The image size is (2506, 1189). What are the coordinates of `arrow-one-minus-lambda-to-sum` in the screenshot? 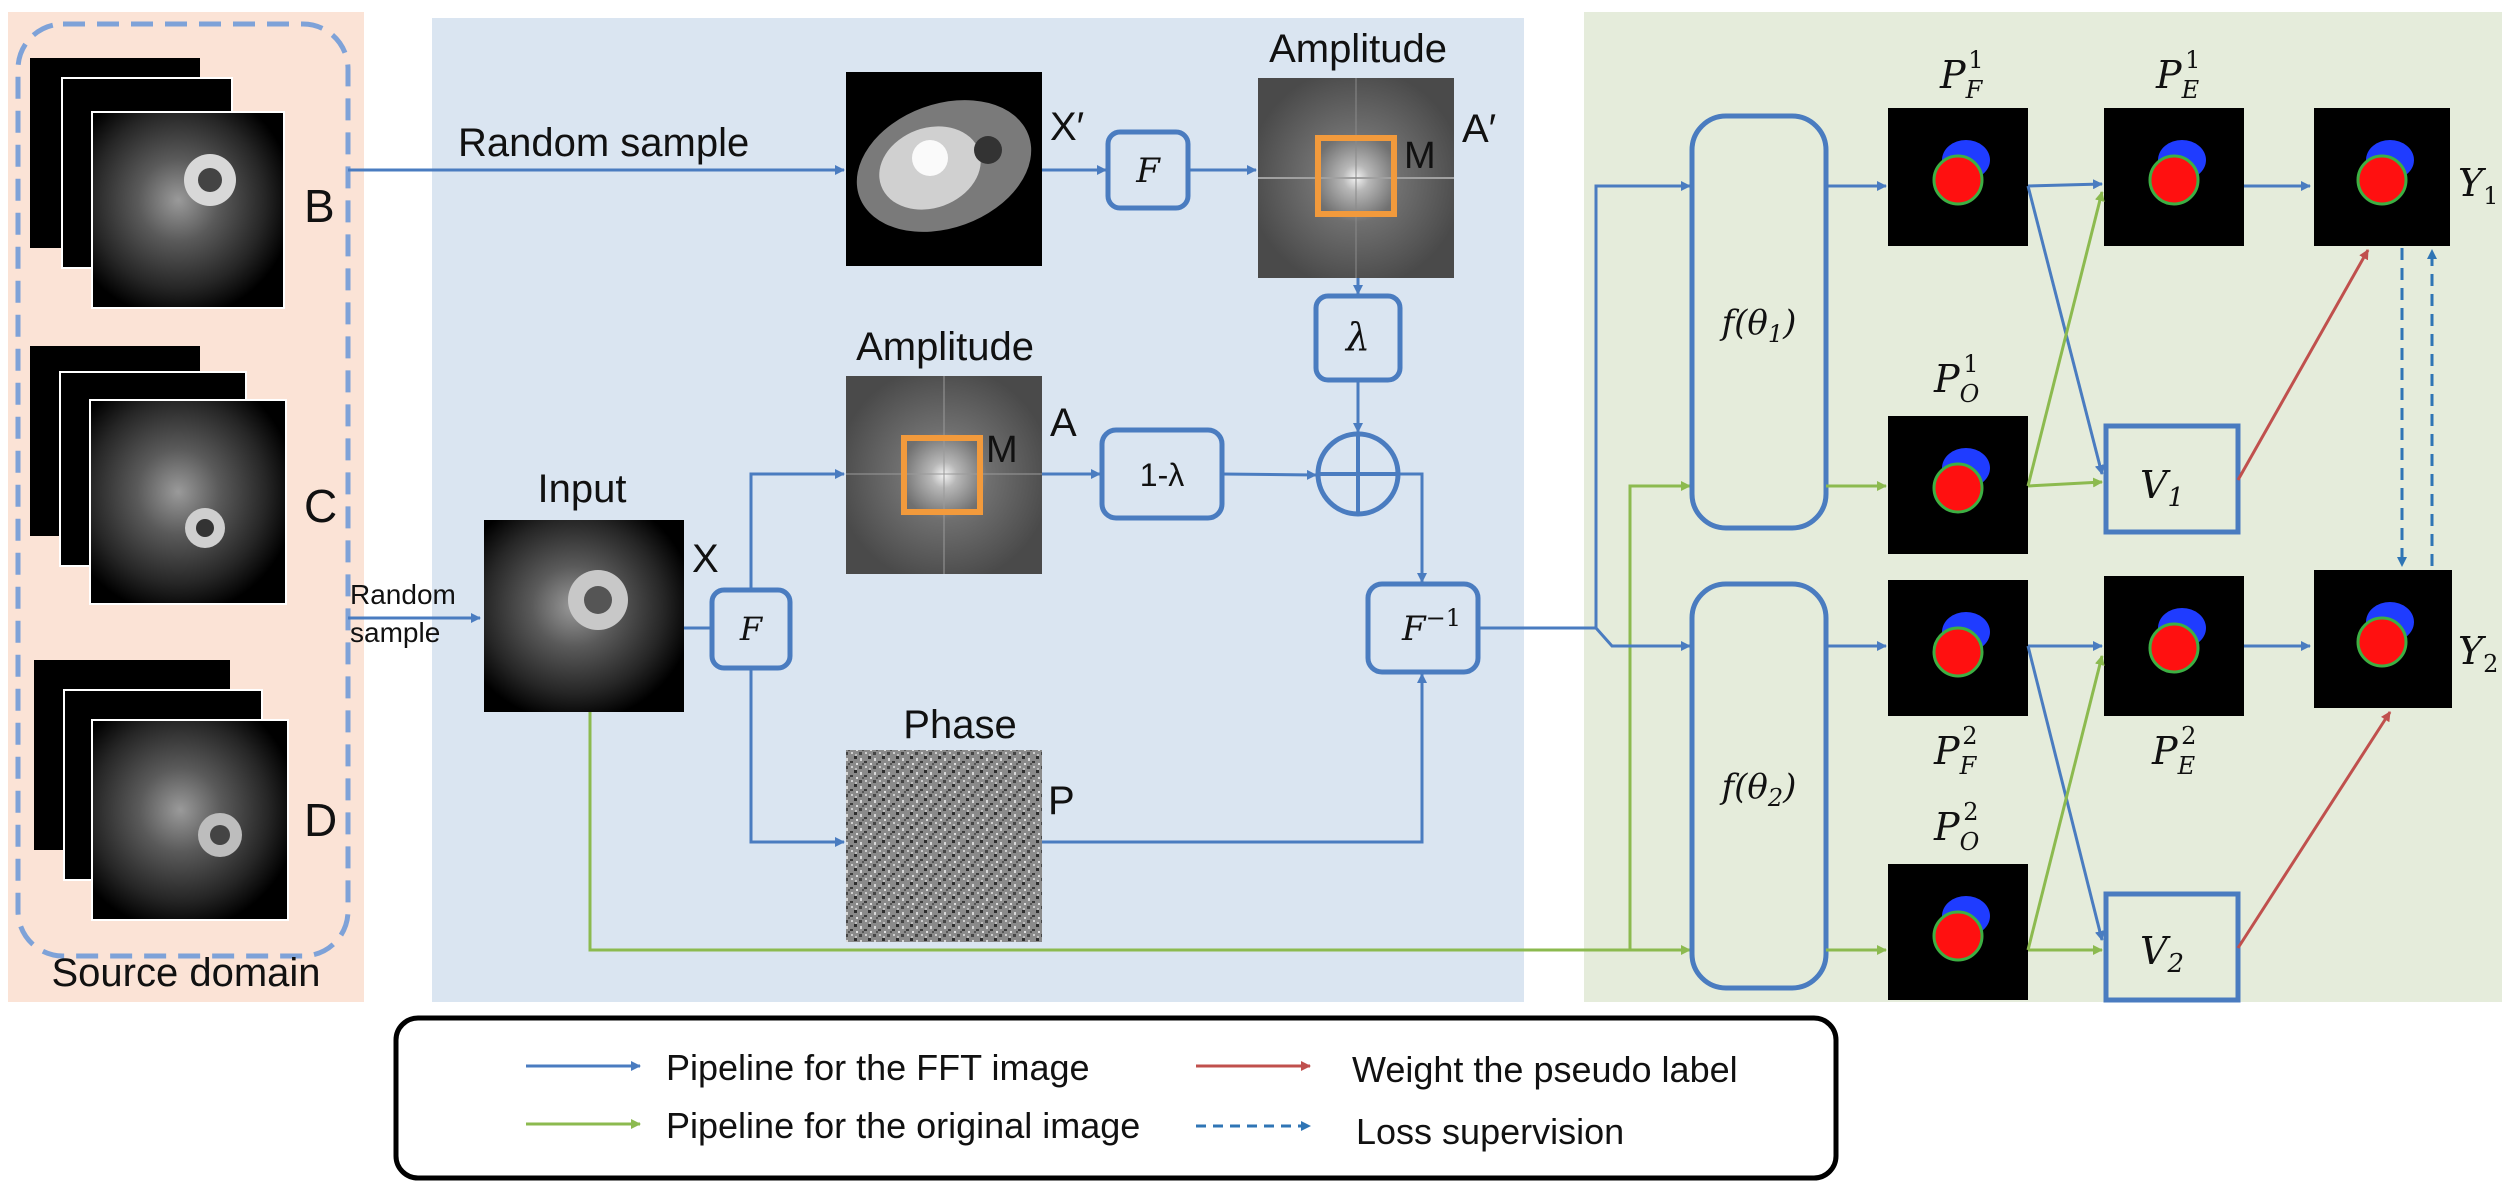 It's located at (1269, 474).